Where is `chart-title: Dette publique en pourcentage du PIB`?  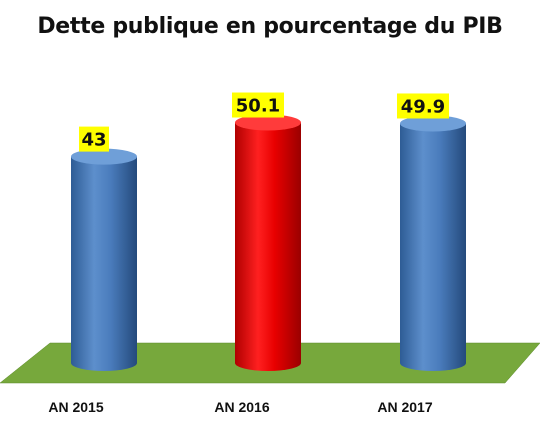 chart-title: Dette publique en pourcentage du PIB is located at coordinates (270, 26).